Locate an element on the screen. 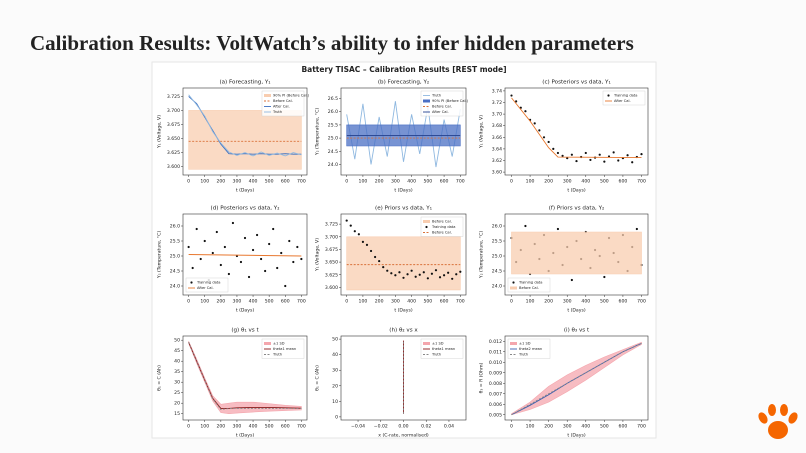  y-tick-label: 40 is located at coordinates (177, 362).